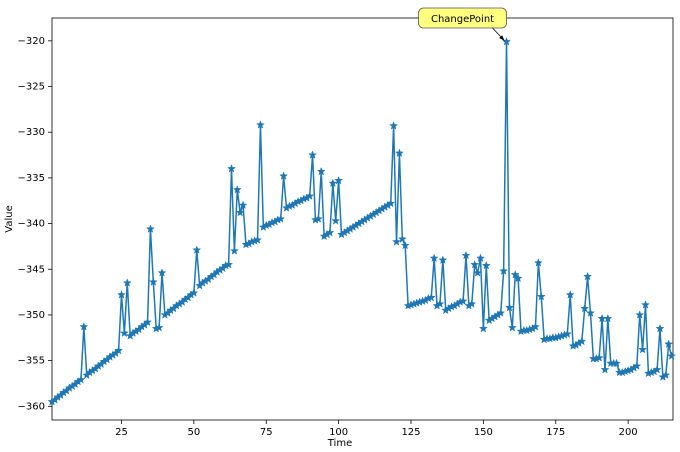 Image resolution: width=680 pixels, height=452 pixels. What do you see at coordinates (339, 443) in the screenshot?
I see `x-axis-label: Time` at bounding box center [339, 443].